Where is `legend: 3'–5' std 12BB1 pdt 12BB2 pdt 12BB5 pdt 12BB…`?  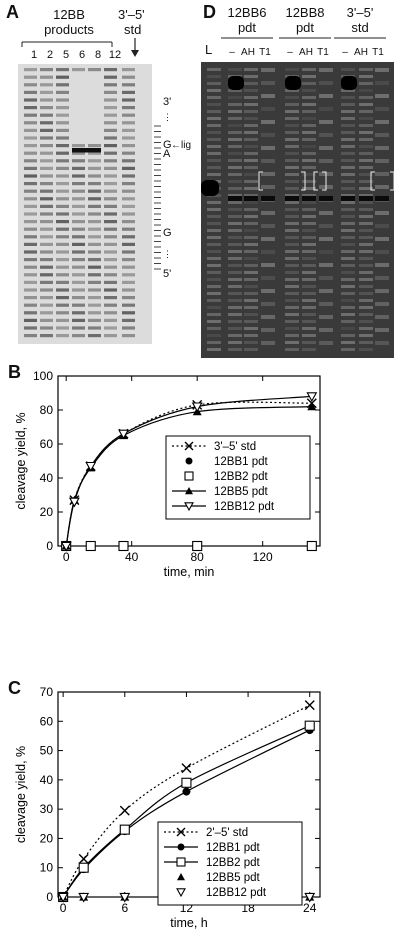
legend: 3'–5' std 12BB1 pdt 12BB2 pdt 12BB5 pdt 12BB… is located at coordinates (238, 477).